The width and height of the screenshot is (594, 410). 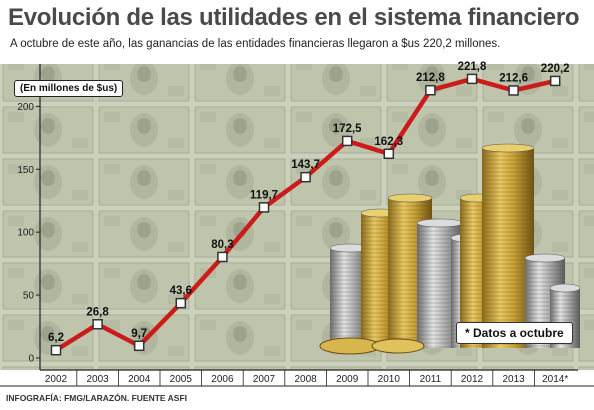 I want to click on y-tick-label: 50, so click(x=29, y=296).